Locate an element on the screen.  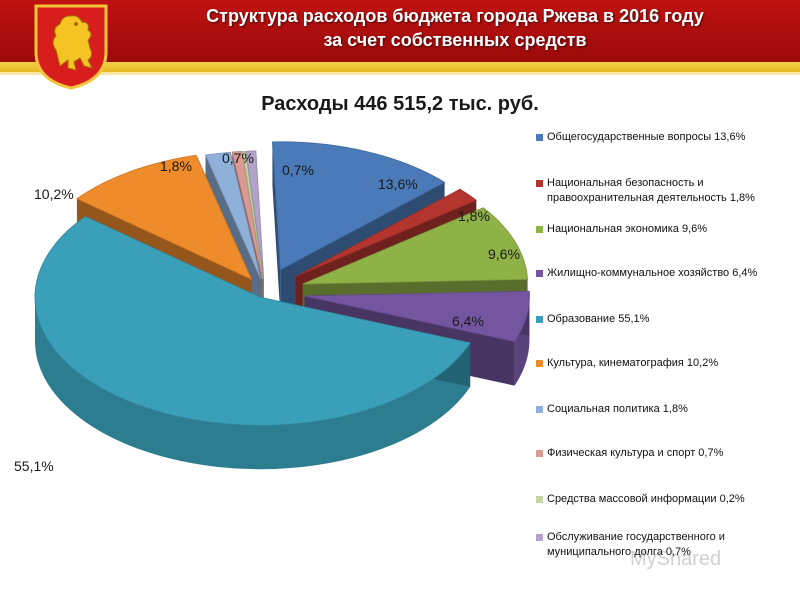
legend-label: Национальная экономика 9,6% is located at coordinates (627, 229).